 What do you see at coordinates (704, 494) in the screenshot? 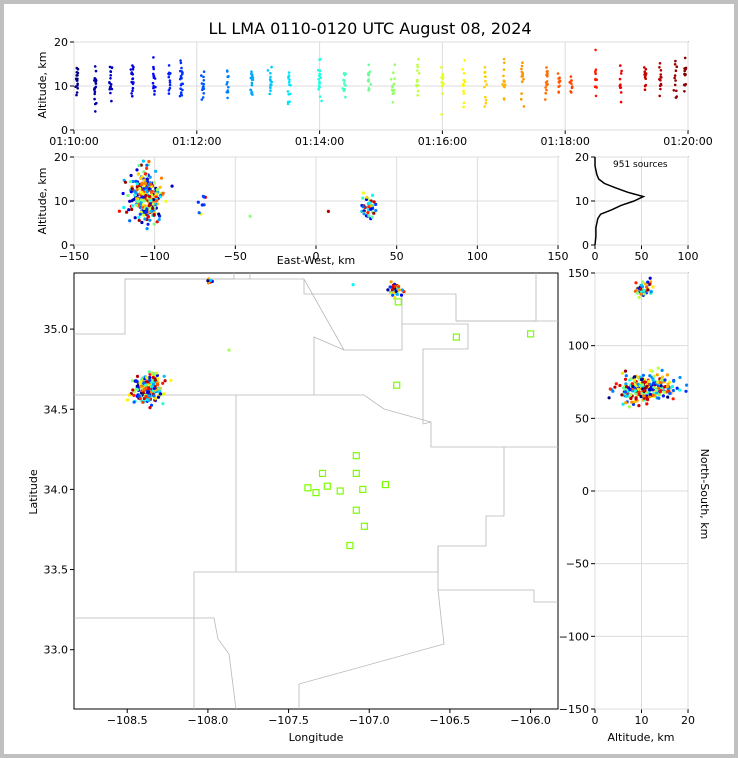
I see `ns-ylabel: North-South, km` at bounding box center [704, 494].